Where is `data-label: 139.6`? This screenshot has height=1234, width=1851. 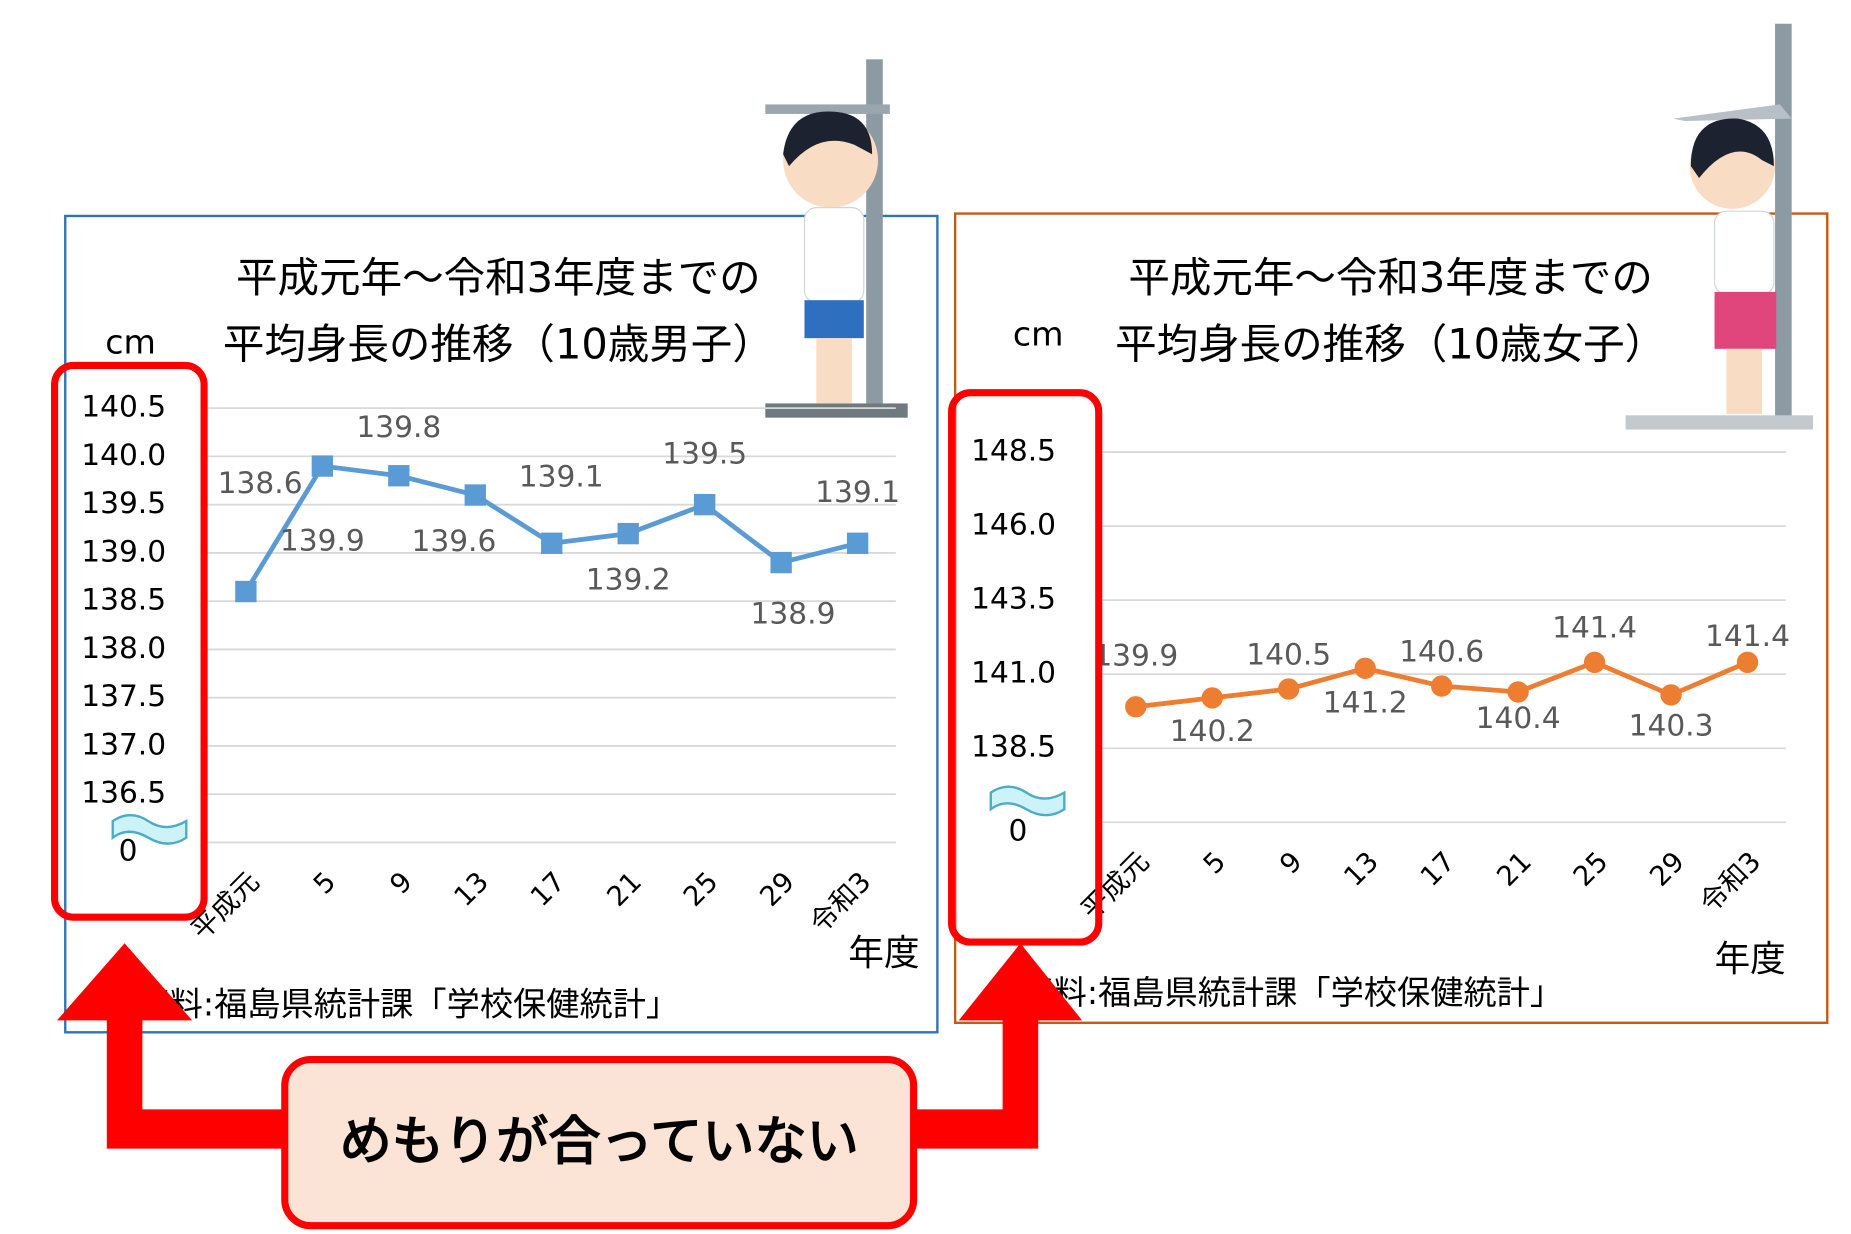
data-label: 139.6 is located at coordinates (453, 540).